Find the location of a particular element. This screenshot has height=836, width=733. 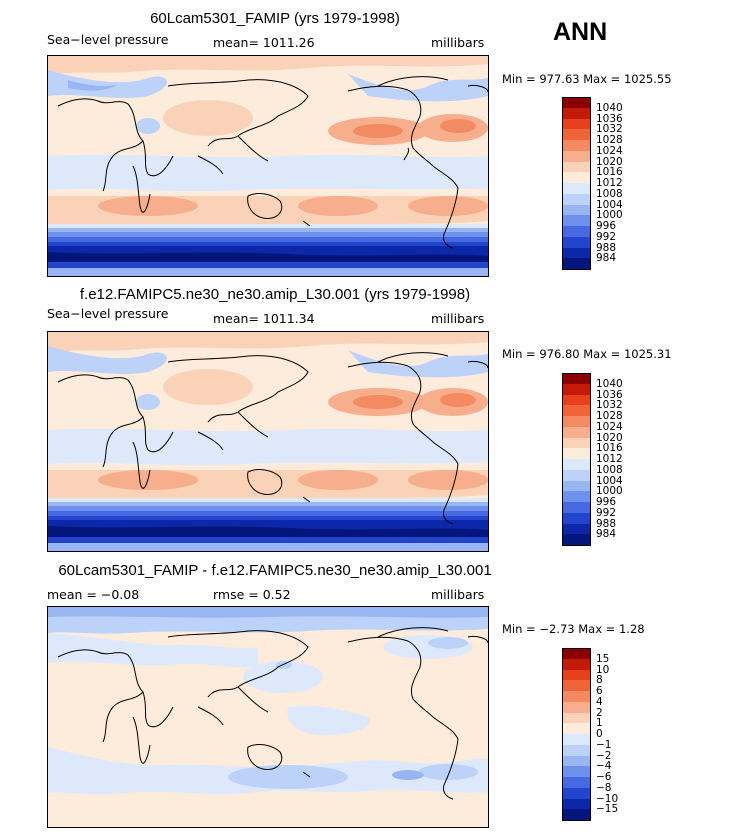

colorbar-level-label: 1012 is located at coordinates (609, 183).